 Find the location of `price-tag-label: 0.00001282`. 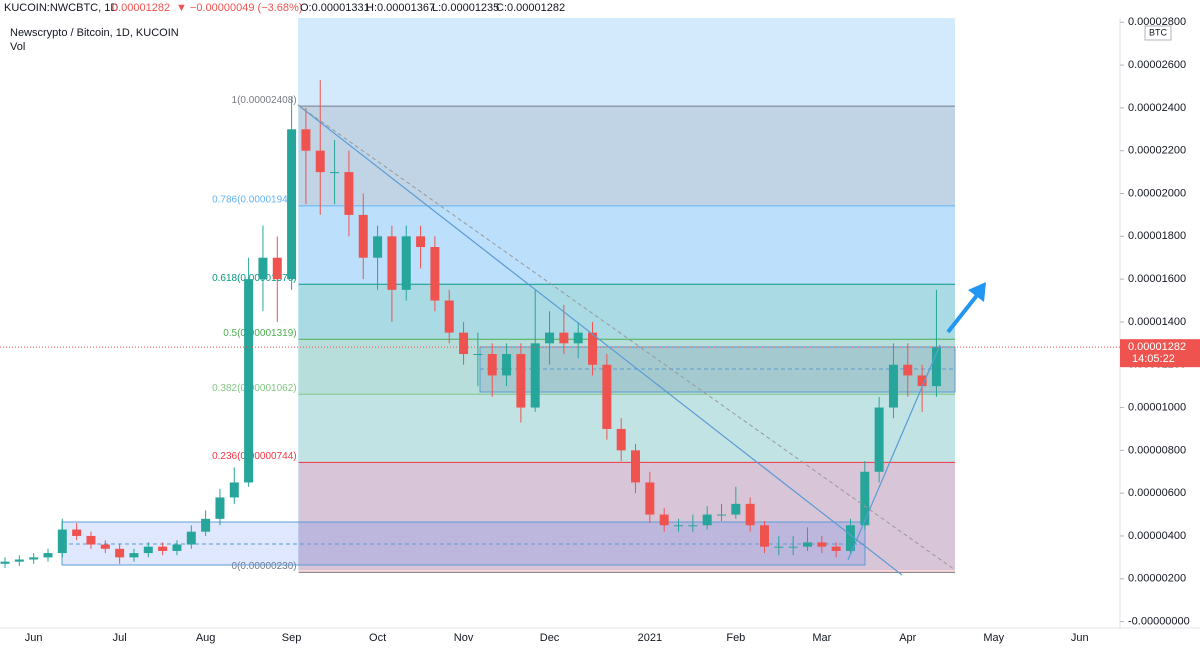

price-tag-label: 0.00001282 is located at coordinates (1157, 347).